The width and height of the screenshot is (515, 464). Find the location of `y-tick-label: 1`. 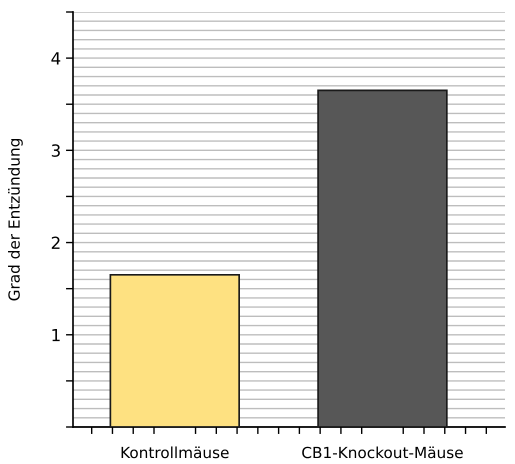

y-tick-label: 1 is located at coordinates (56, 335).